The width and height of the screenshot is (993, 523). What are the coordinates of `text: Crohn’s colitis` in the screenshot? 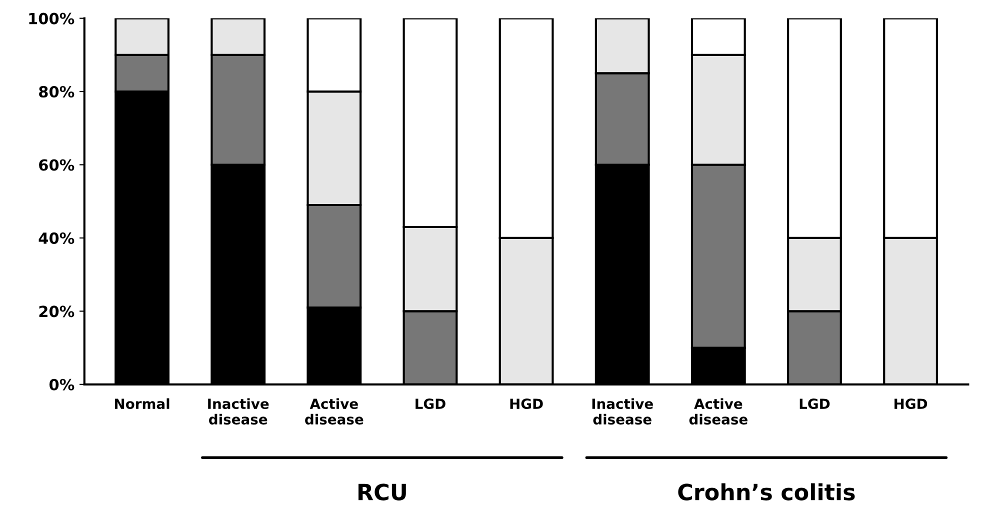 It's located at (766, 491).